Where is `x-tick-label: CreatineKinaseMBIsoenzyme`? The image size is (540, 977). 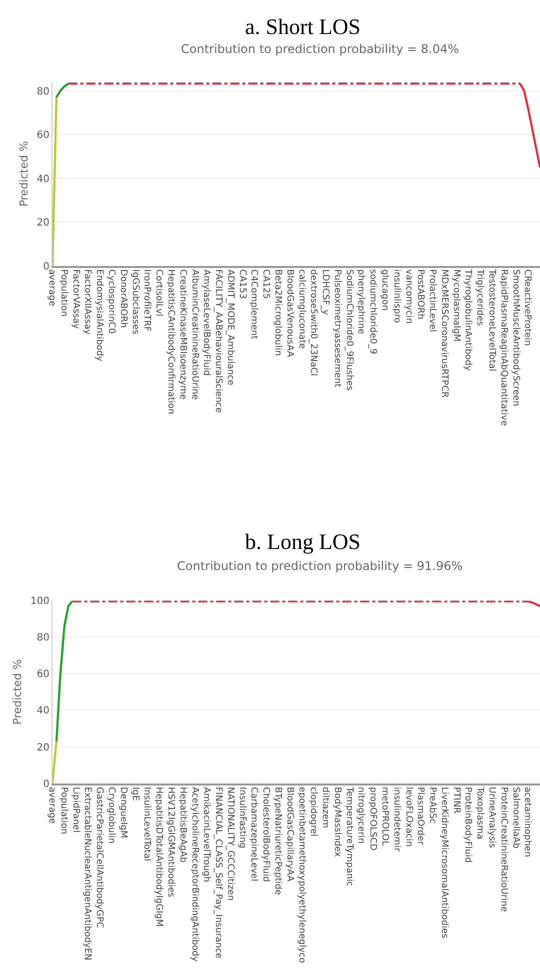 x-tick-label: CreatineKinaseMBIsoenzyme is located at coordinates (182, 334).